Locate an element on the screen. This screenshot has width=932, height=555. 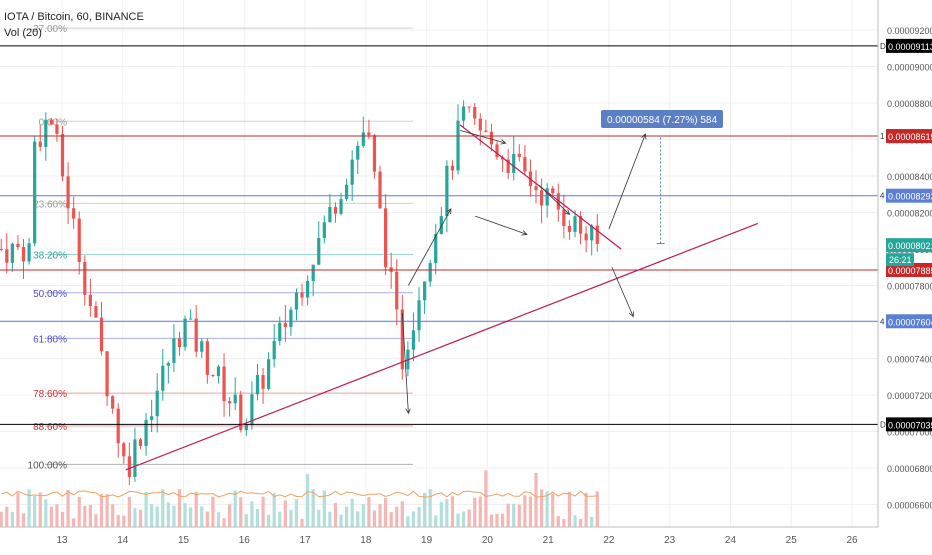
time-tick-label: 15 is located at coordinates (184, 540).